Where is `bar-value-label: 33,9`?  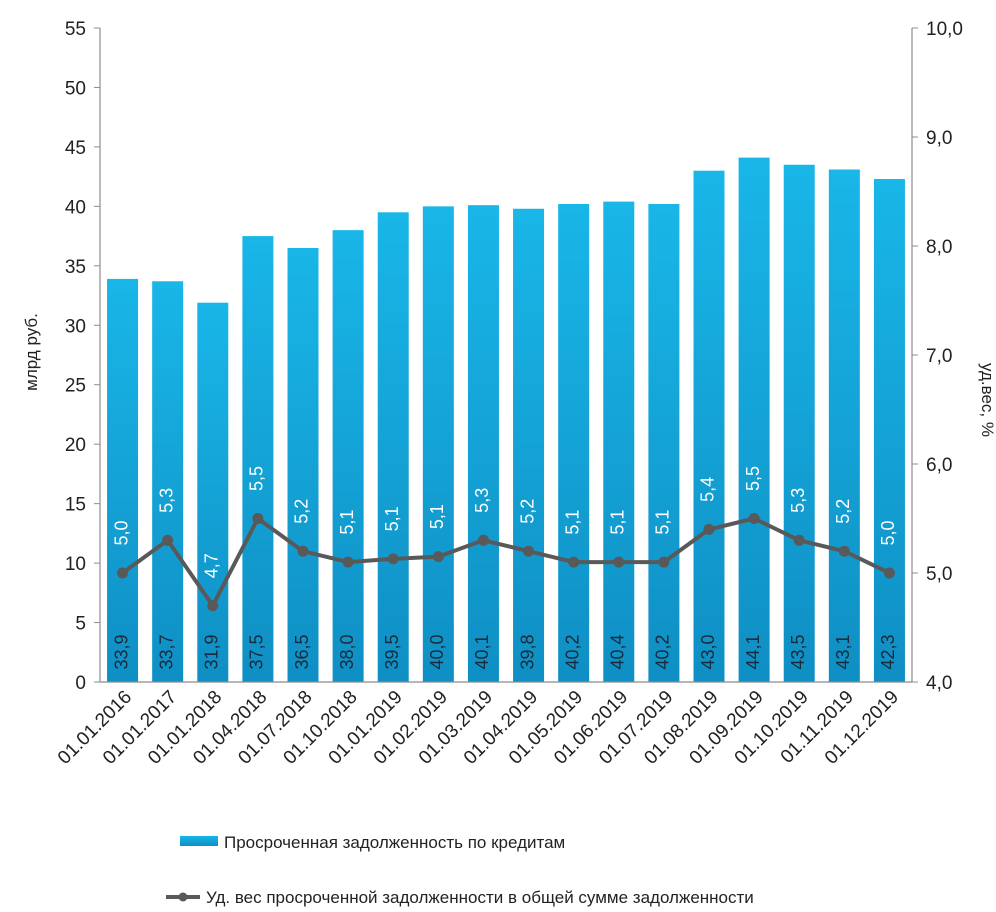
bar-value-label: 33,9 is located at coordinates (121, 651).